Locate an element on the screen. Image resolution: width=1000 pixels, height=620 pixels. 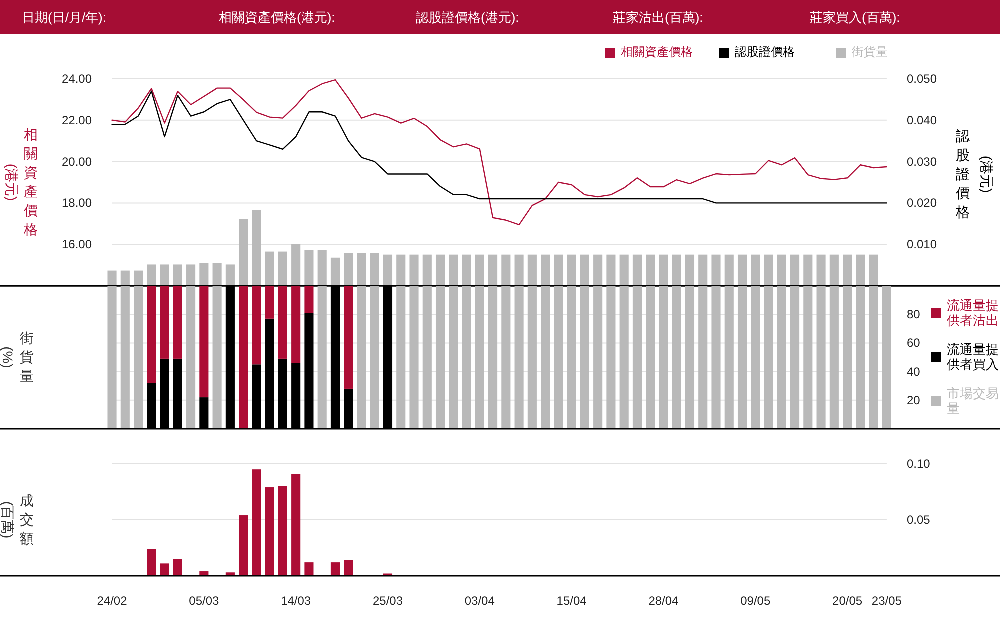
y-axis-title: 街貨量(%) is located at coordinates (17, 357).